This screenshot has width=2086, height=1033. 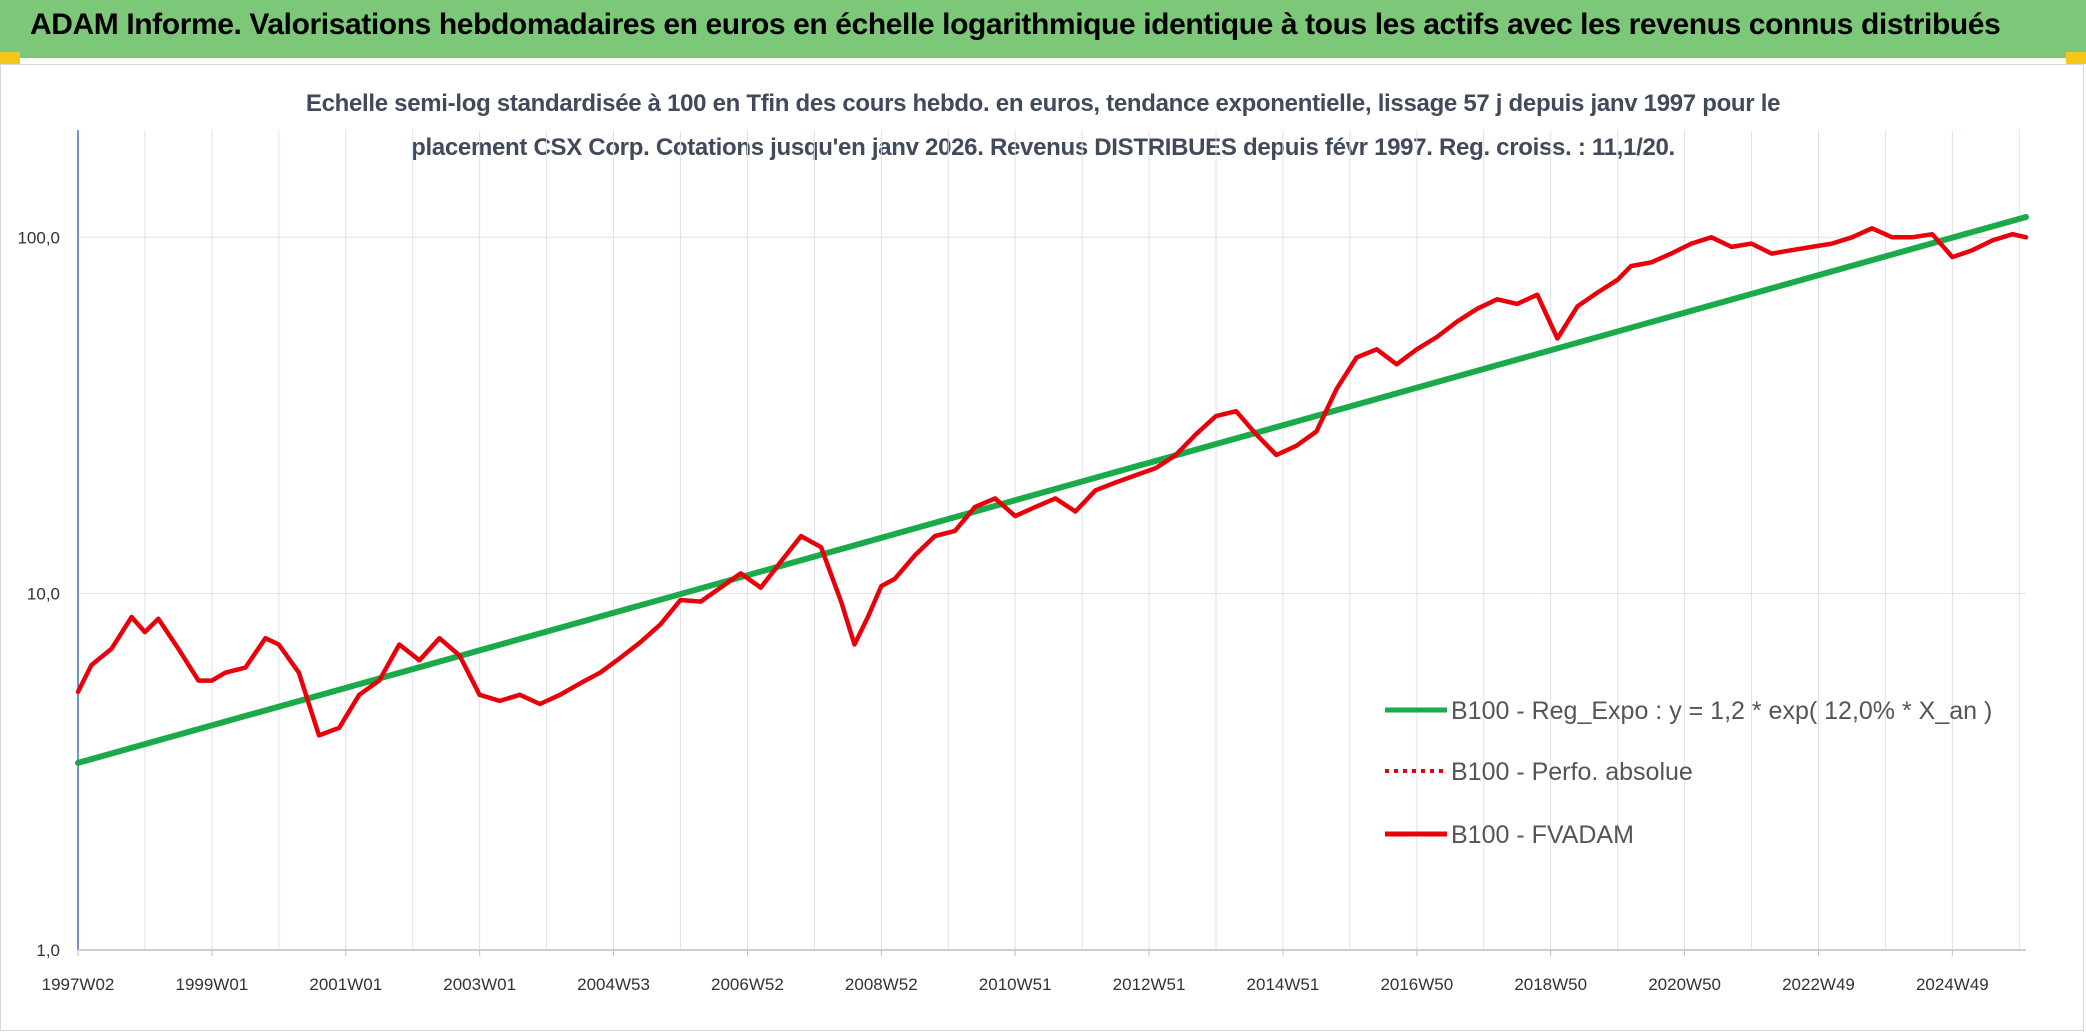 I want to click on x-tick-label: 2012W51, so click(x=1149, y=984).